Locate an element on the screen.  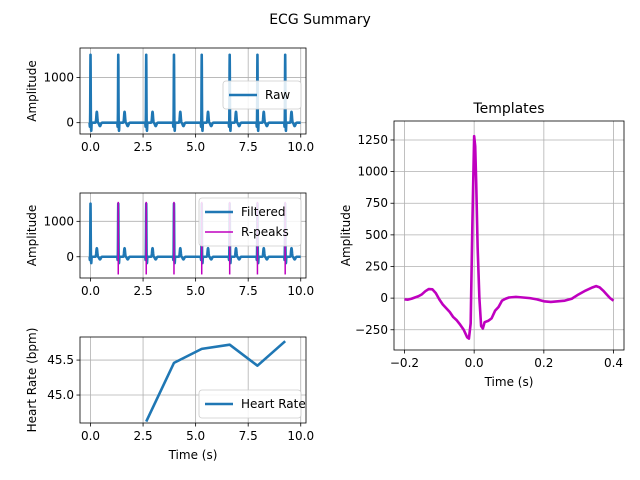
legend: Heart Rate is located at coordinates (252, 404).